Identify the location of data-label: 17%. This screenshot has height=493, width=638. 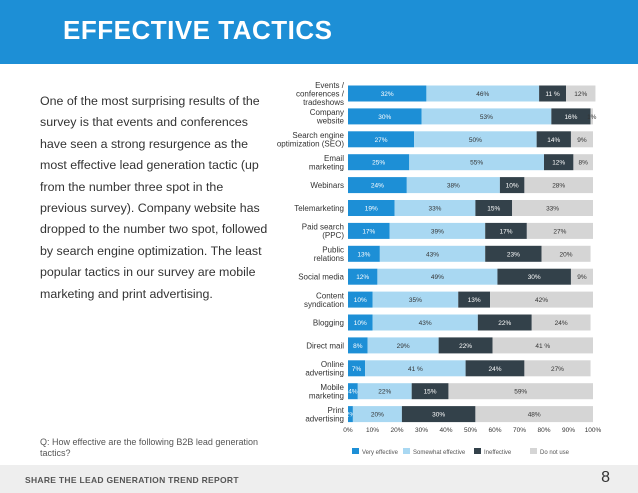
(368, 231).